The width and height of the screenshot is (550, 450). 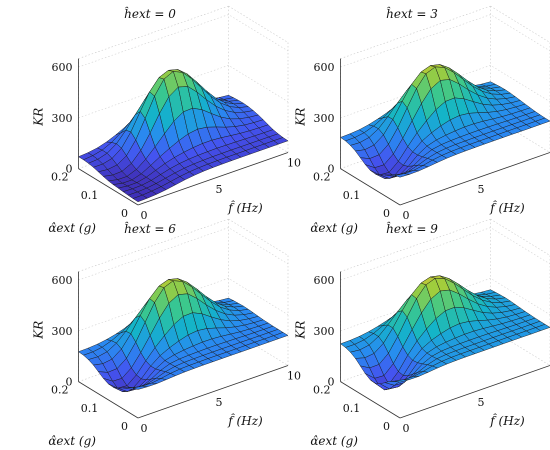 What do you see at coordinates (412, 13) in the screenshot?
I see `panel-title-1: ĥext = 3` at bounding box center [412, 13].